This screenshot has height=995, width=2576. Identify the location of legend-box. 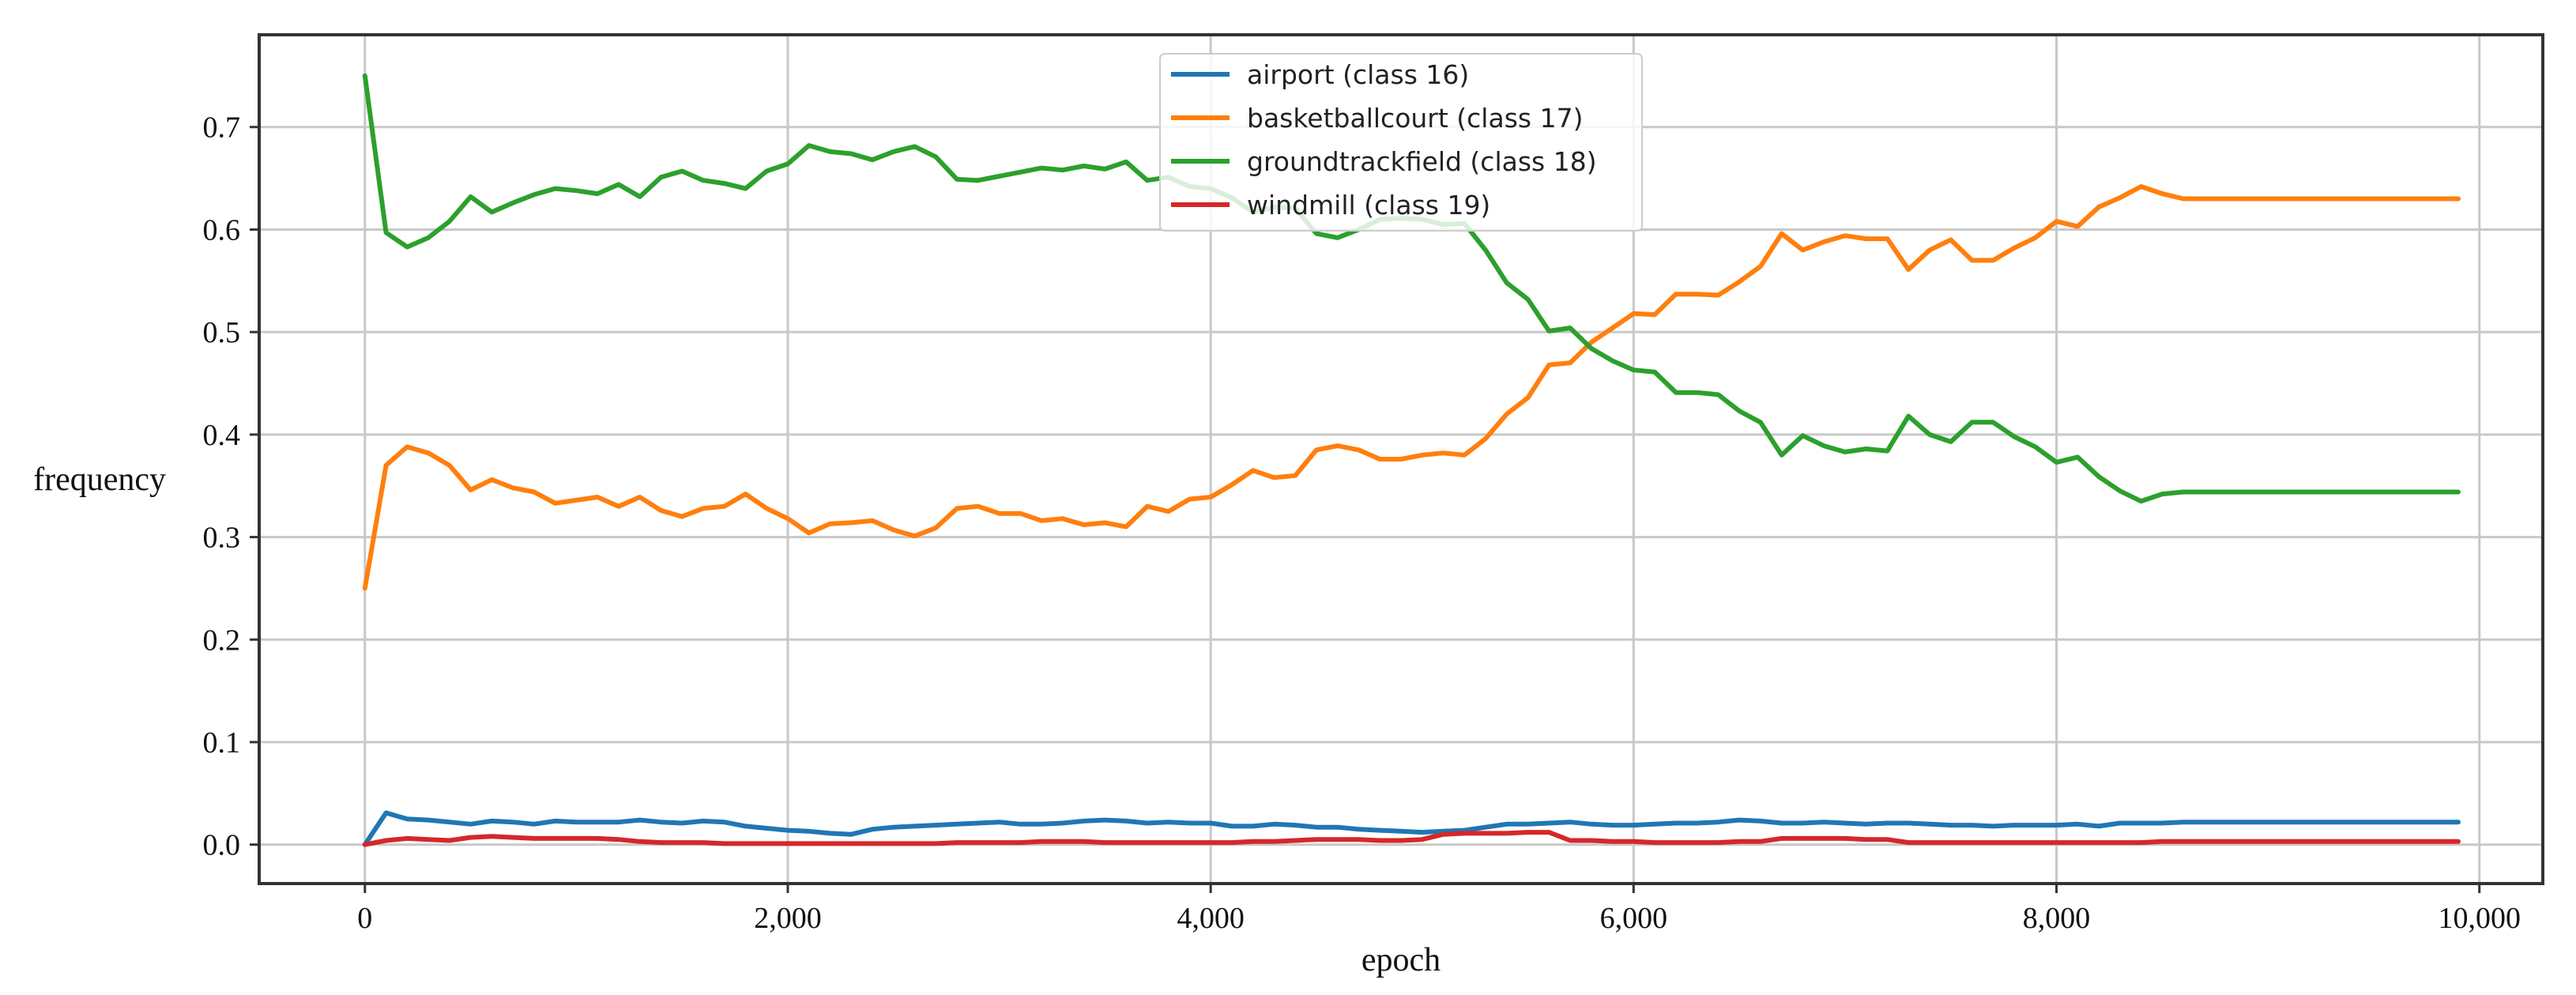
(1401, 142).